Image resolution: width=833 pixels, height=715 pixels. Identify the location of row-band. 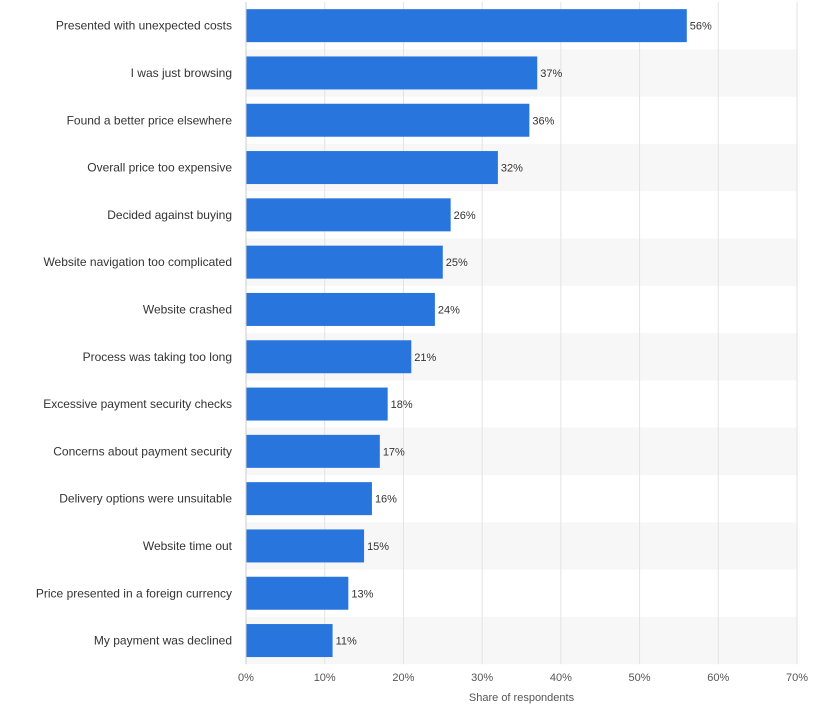
(521, 640).